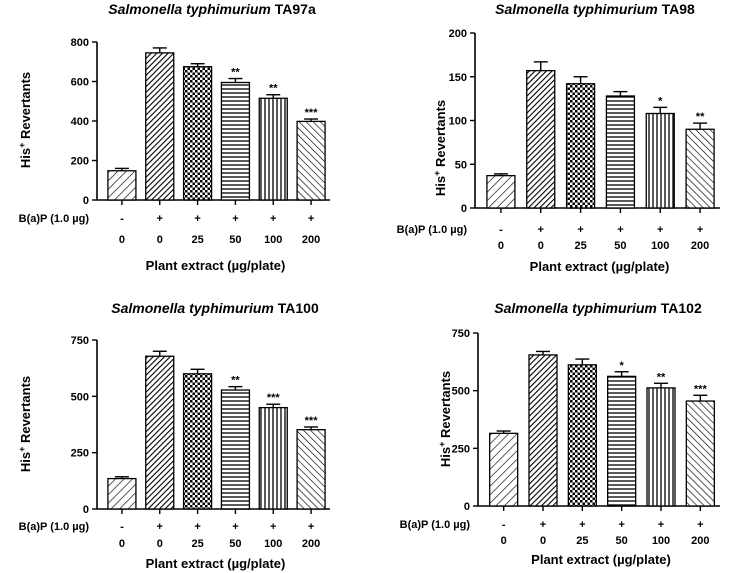 This screenshot has width=731, height=573. Describe the element at coordinates (458, 122) in the screenshot. I see `y-tick-label: 100` at that location.